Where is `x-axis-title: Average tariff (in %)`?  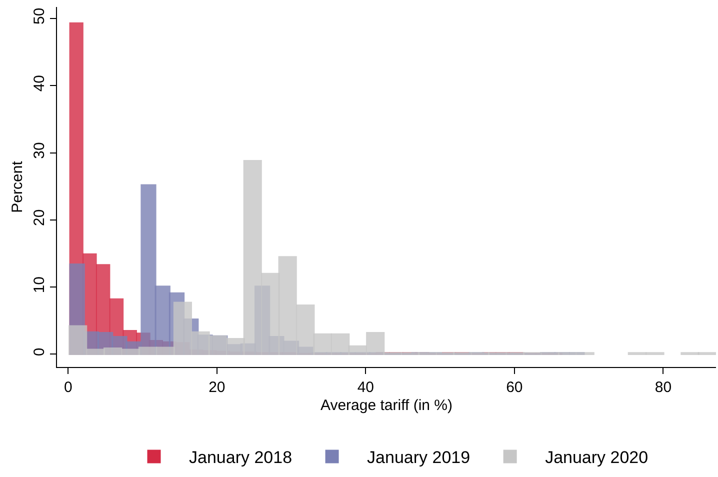 x-axis-title: Average tariff (in %) is located at coordinates (386, 405).